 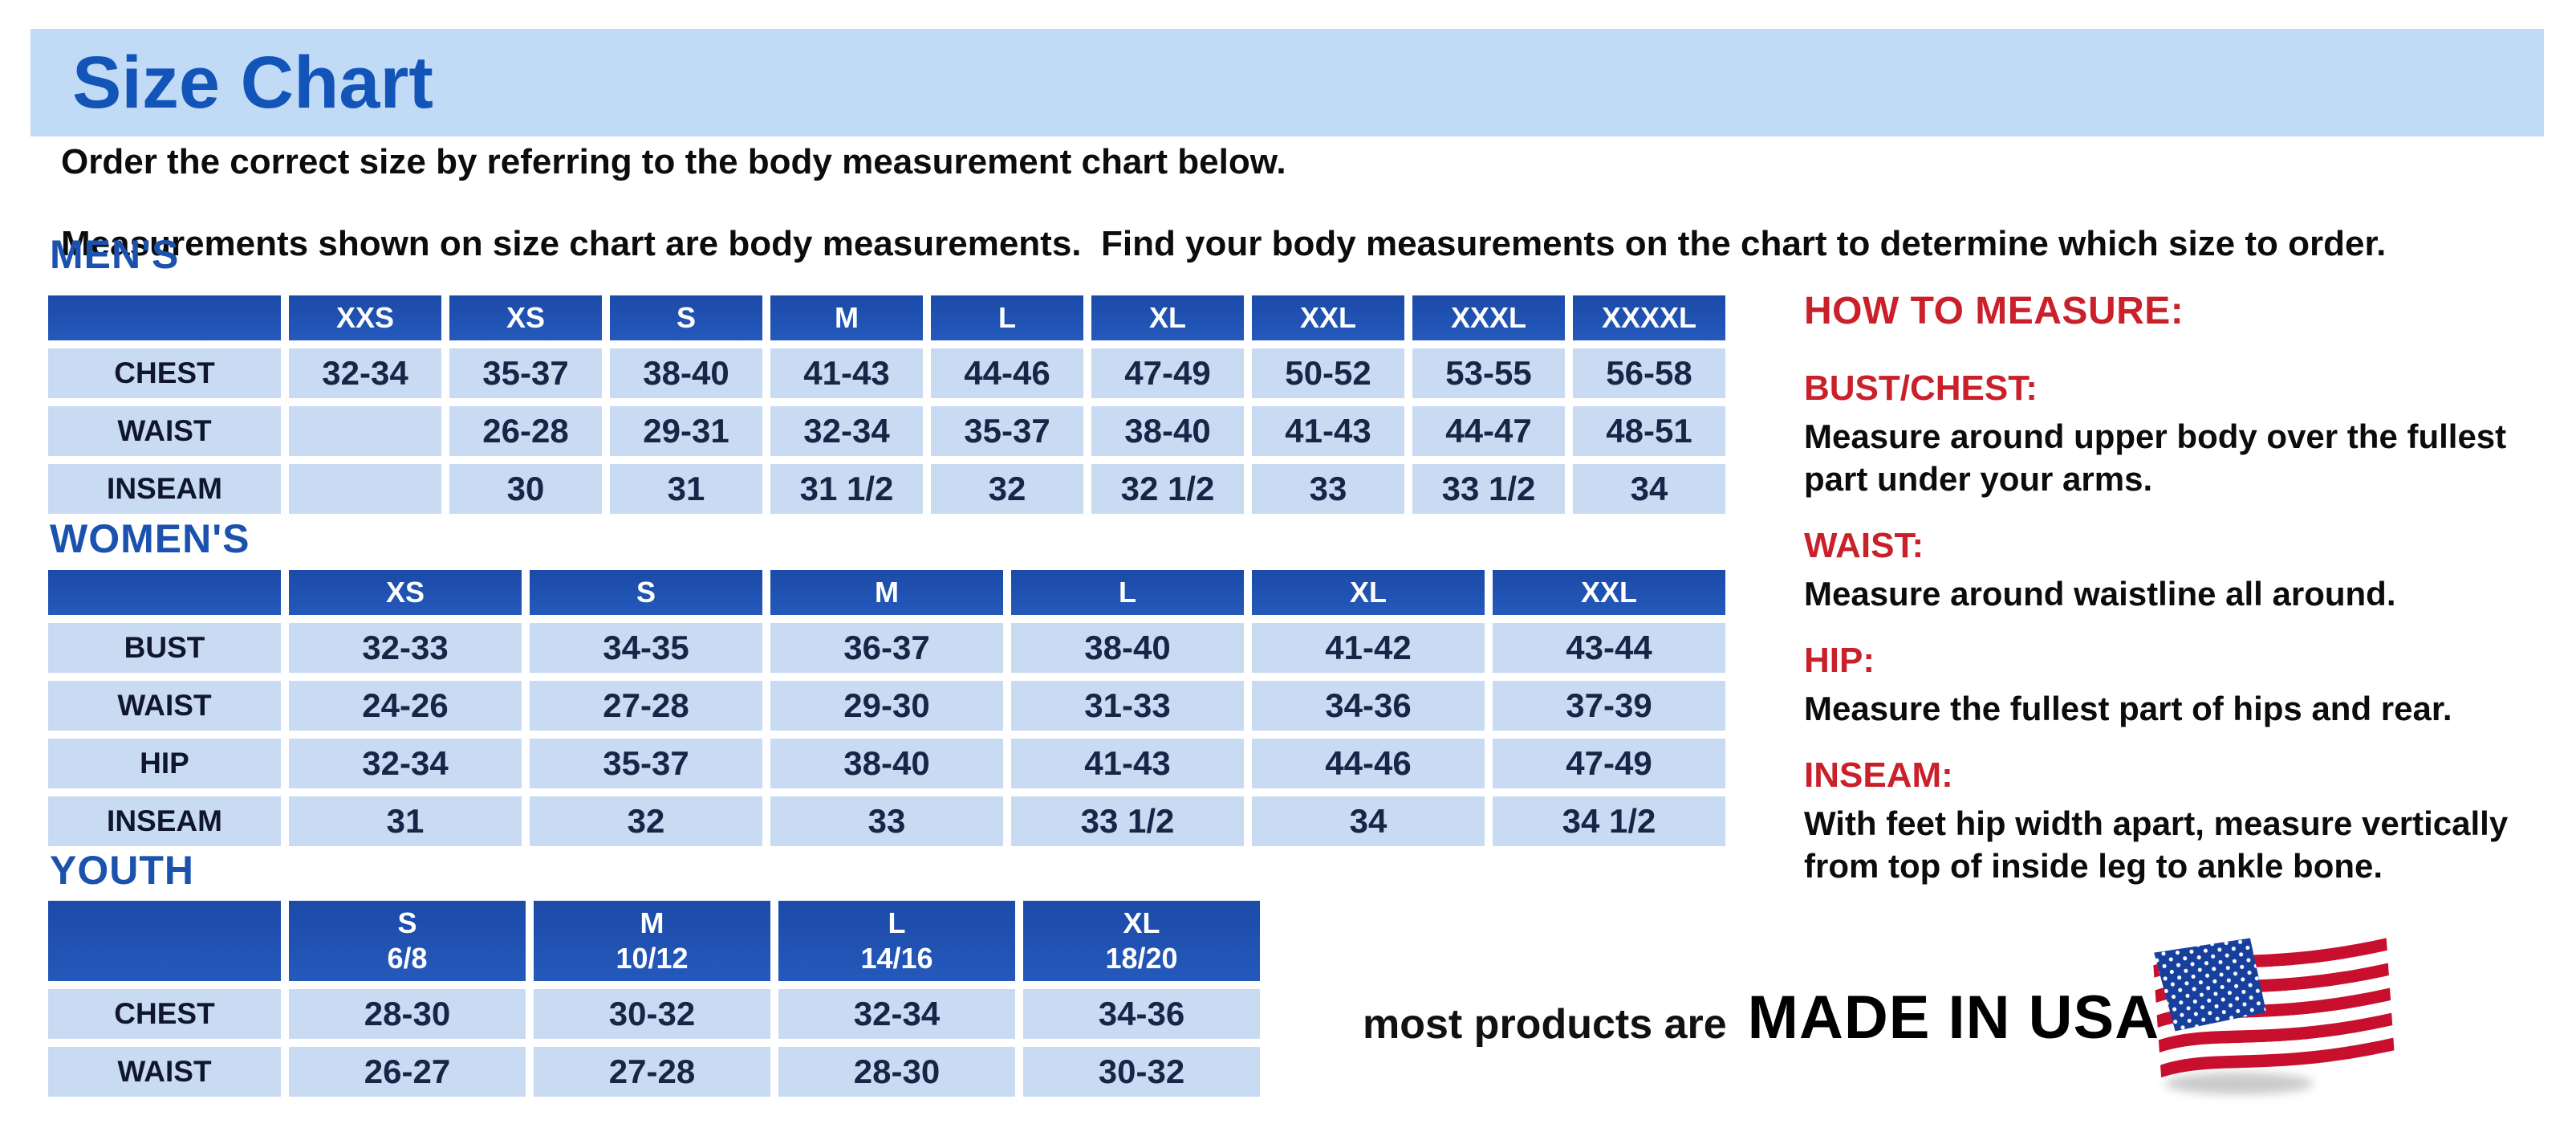 I want to click on value-cell: 29-30, so click(x=886, y=706).